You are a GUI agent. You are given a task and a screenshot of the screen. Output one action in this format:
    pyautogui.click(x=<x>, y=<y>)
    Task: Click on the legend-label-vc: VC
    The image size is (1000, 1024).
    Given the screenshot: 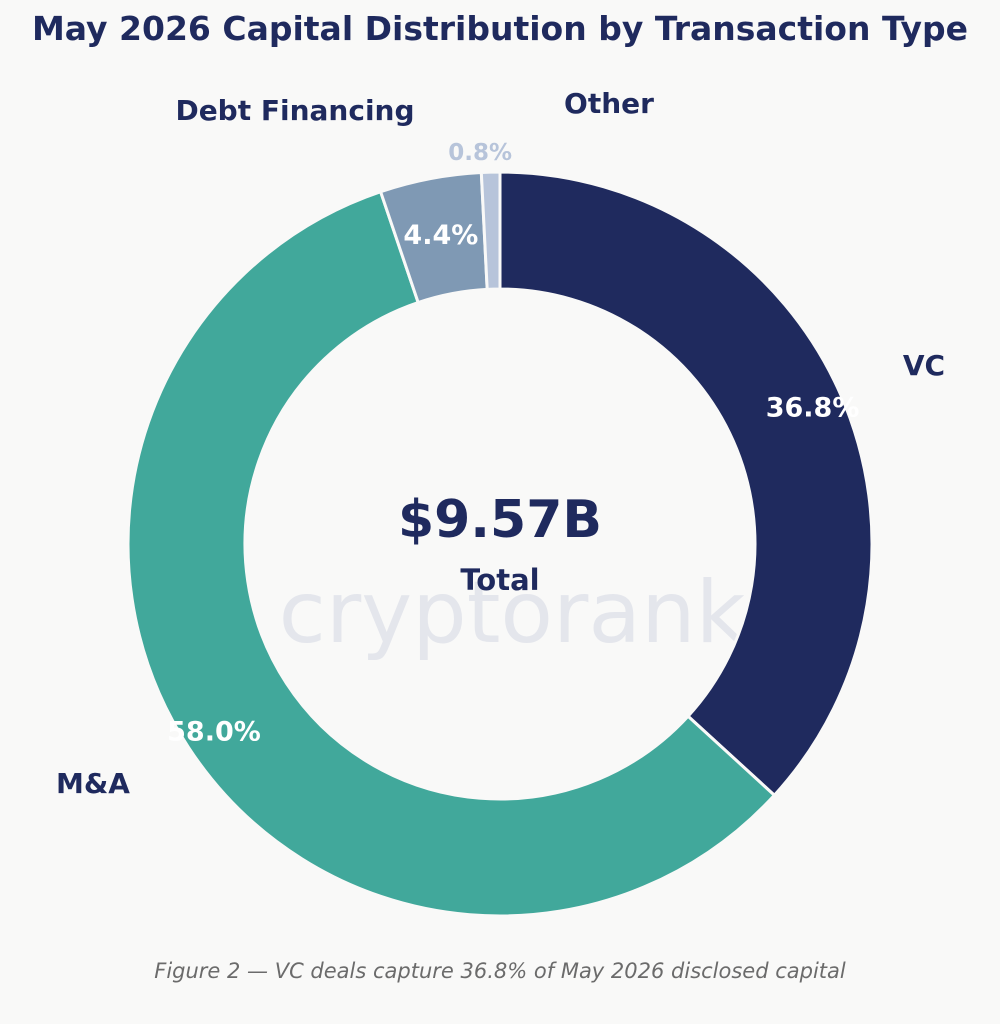 What is the action you would take?
    pyautogui.click(x=924, y=365)
    